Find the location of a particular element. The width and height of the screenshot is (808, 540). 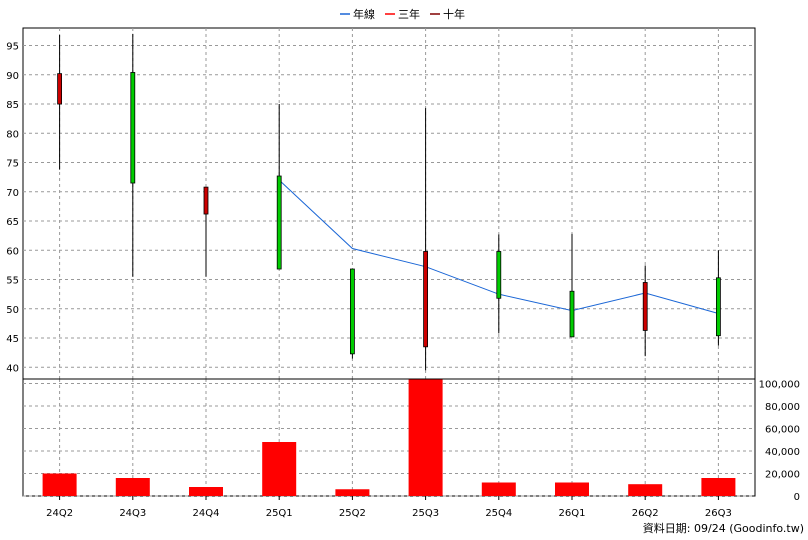

candle-25Q4 is located at coordinates (499, 284).